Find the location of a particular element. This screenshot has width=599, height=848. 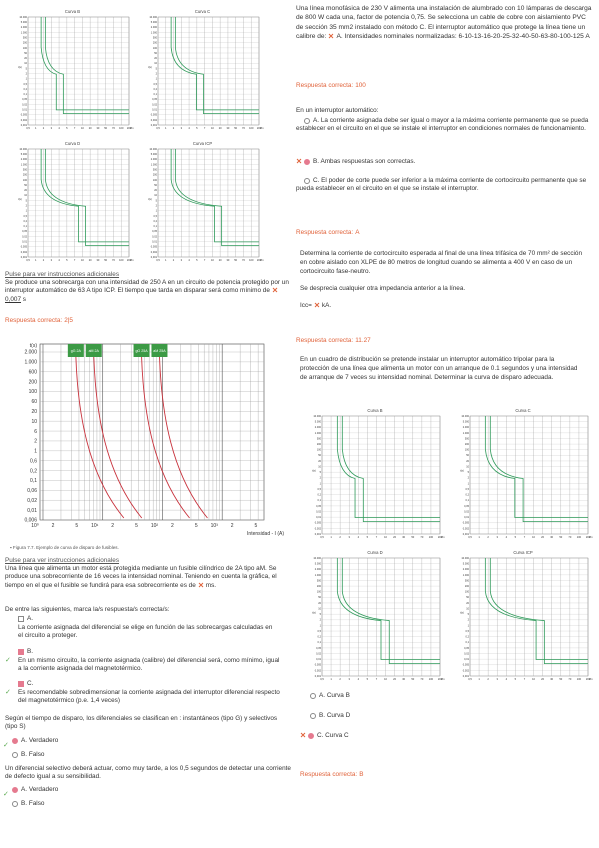

option: B. Ambas respuestas son correctas. is located at coordinates (355, 162).